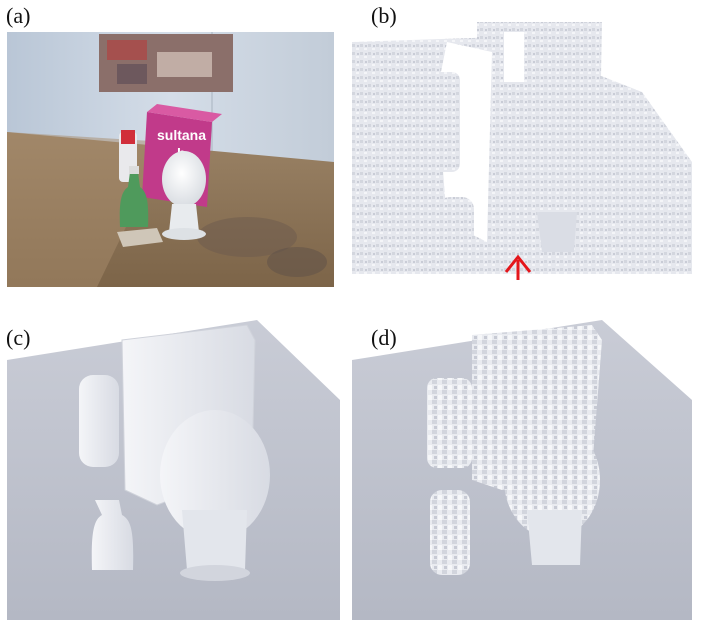 The image size is (701, 624). What do you see at coordinates (18, 337) in the screenshot?
I see `panel-label-c: (c)` at bounding box center [18, 337].